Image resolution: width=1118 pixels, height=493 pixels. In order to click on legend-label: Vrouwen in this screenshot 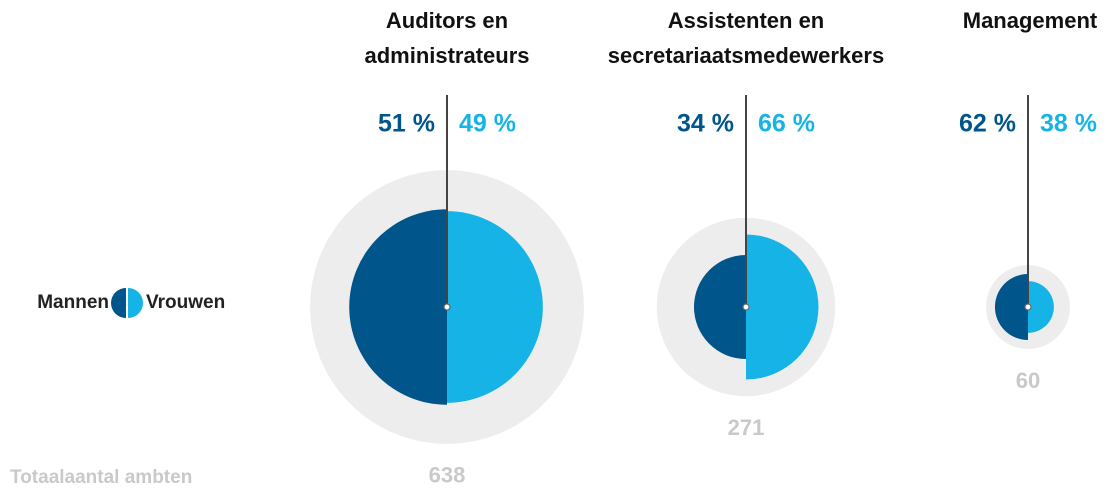, I will do `click(185, 302)`.